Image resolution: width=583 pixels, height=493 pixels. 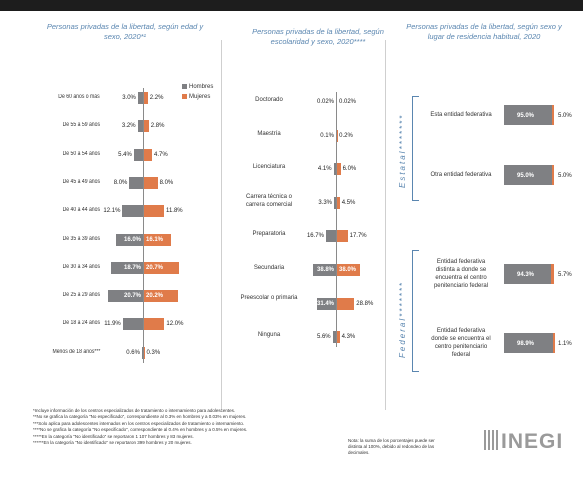 I want to click on bar-label-male: 3.2%, so click(x=128, y=126).